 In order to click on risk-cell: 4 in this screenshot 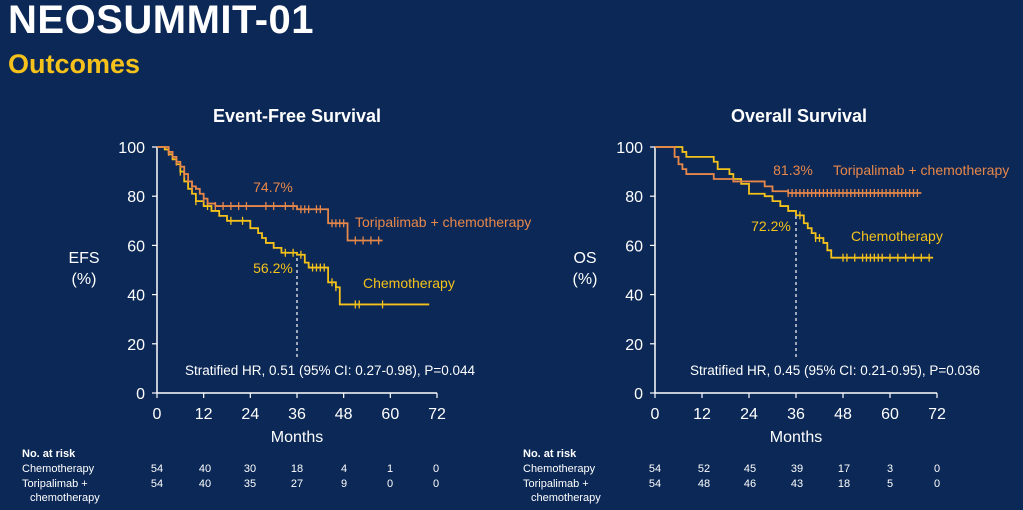, I will do `click(344, 469)`.